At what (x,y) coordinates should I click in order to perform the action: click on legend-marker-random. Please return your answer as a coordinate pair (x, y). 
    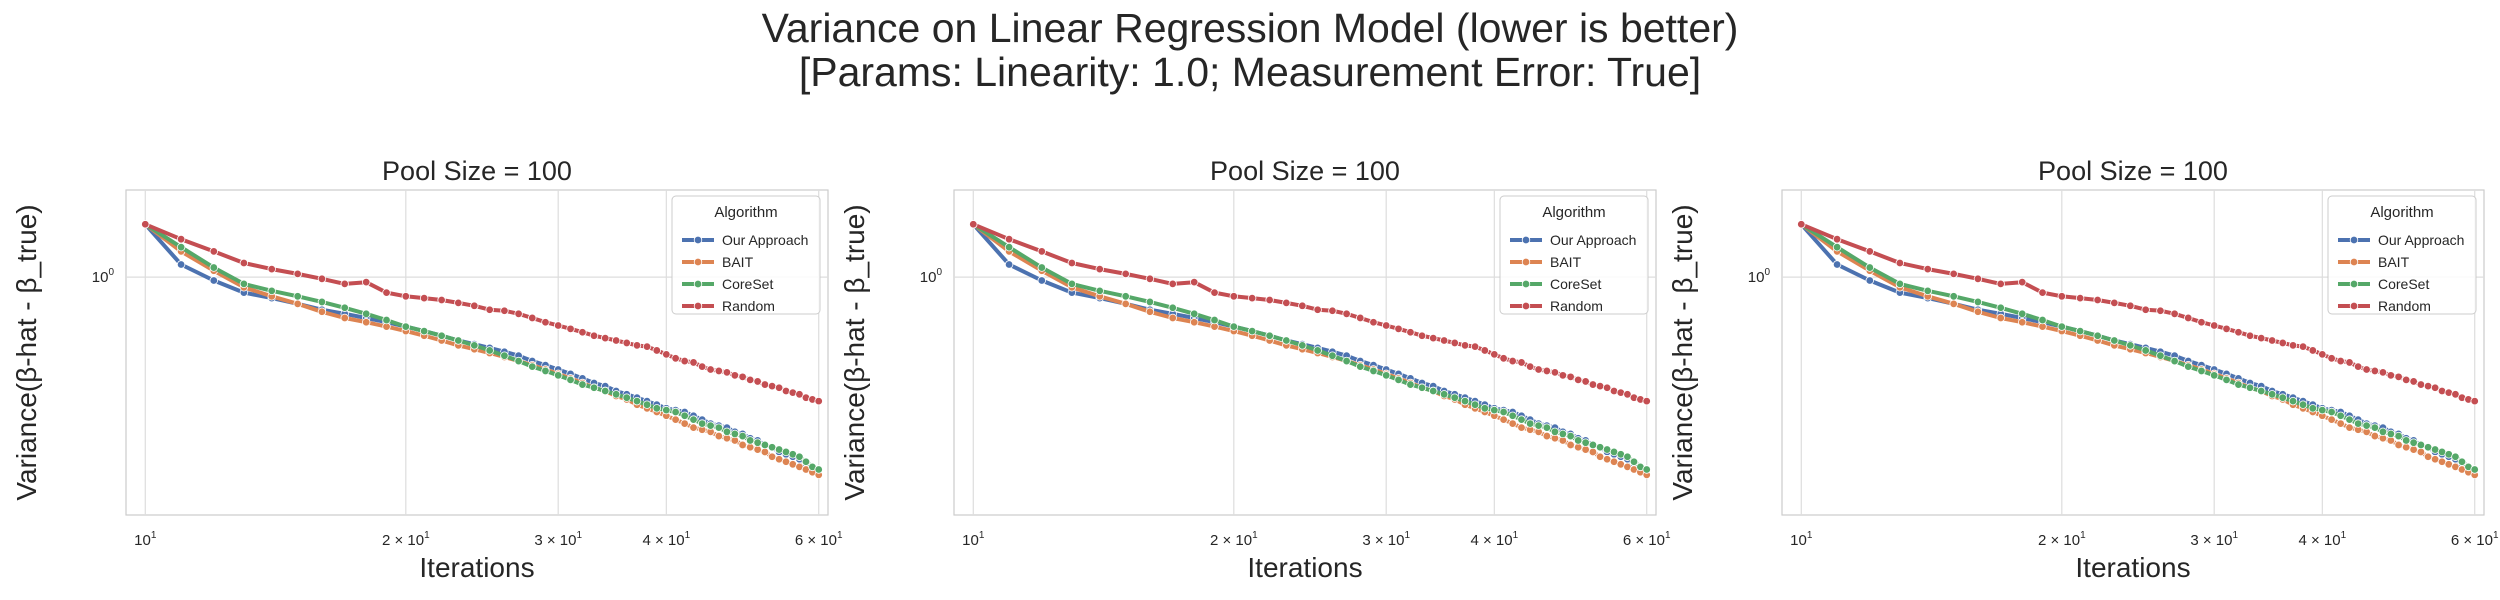
    Looking at the image, I should click on (1526, 306).